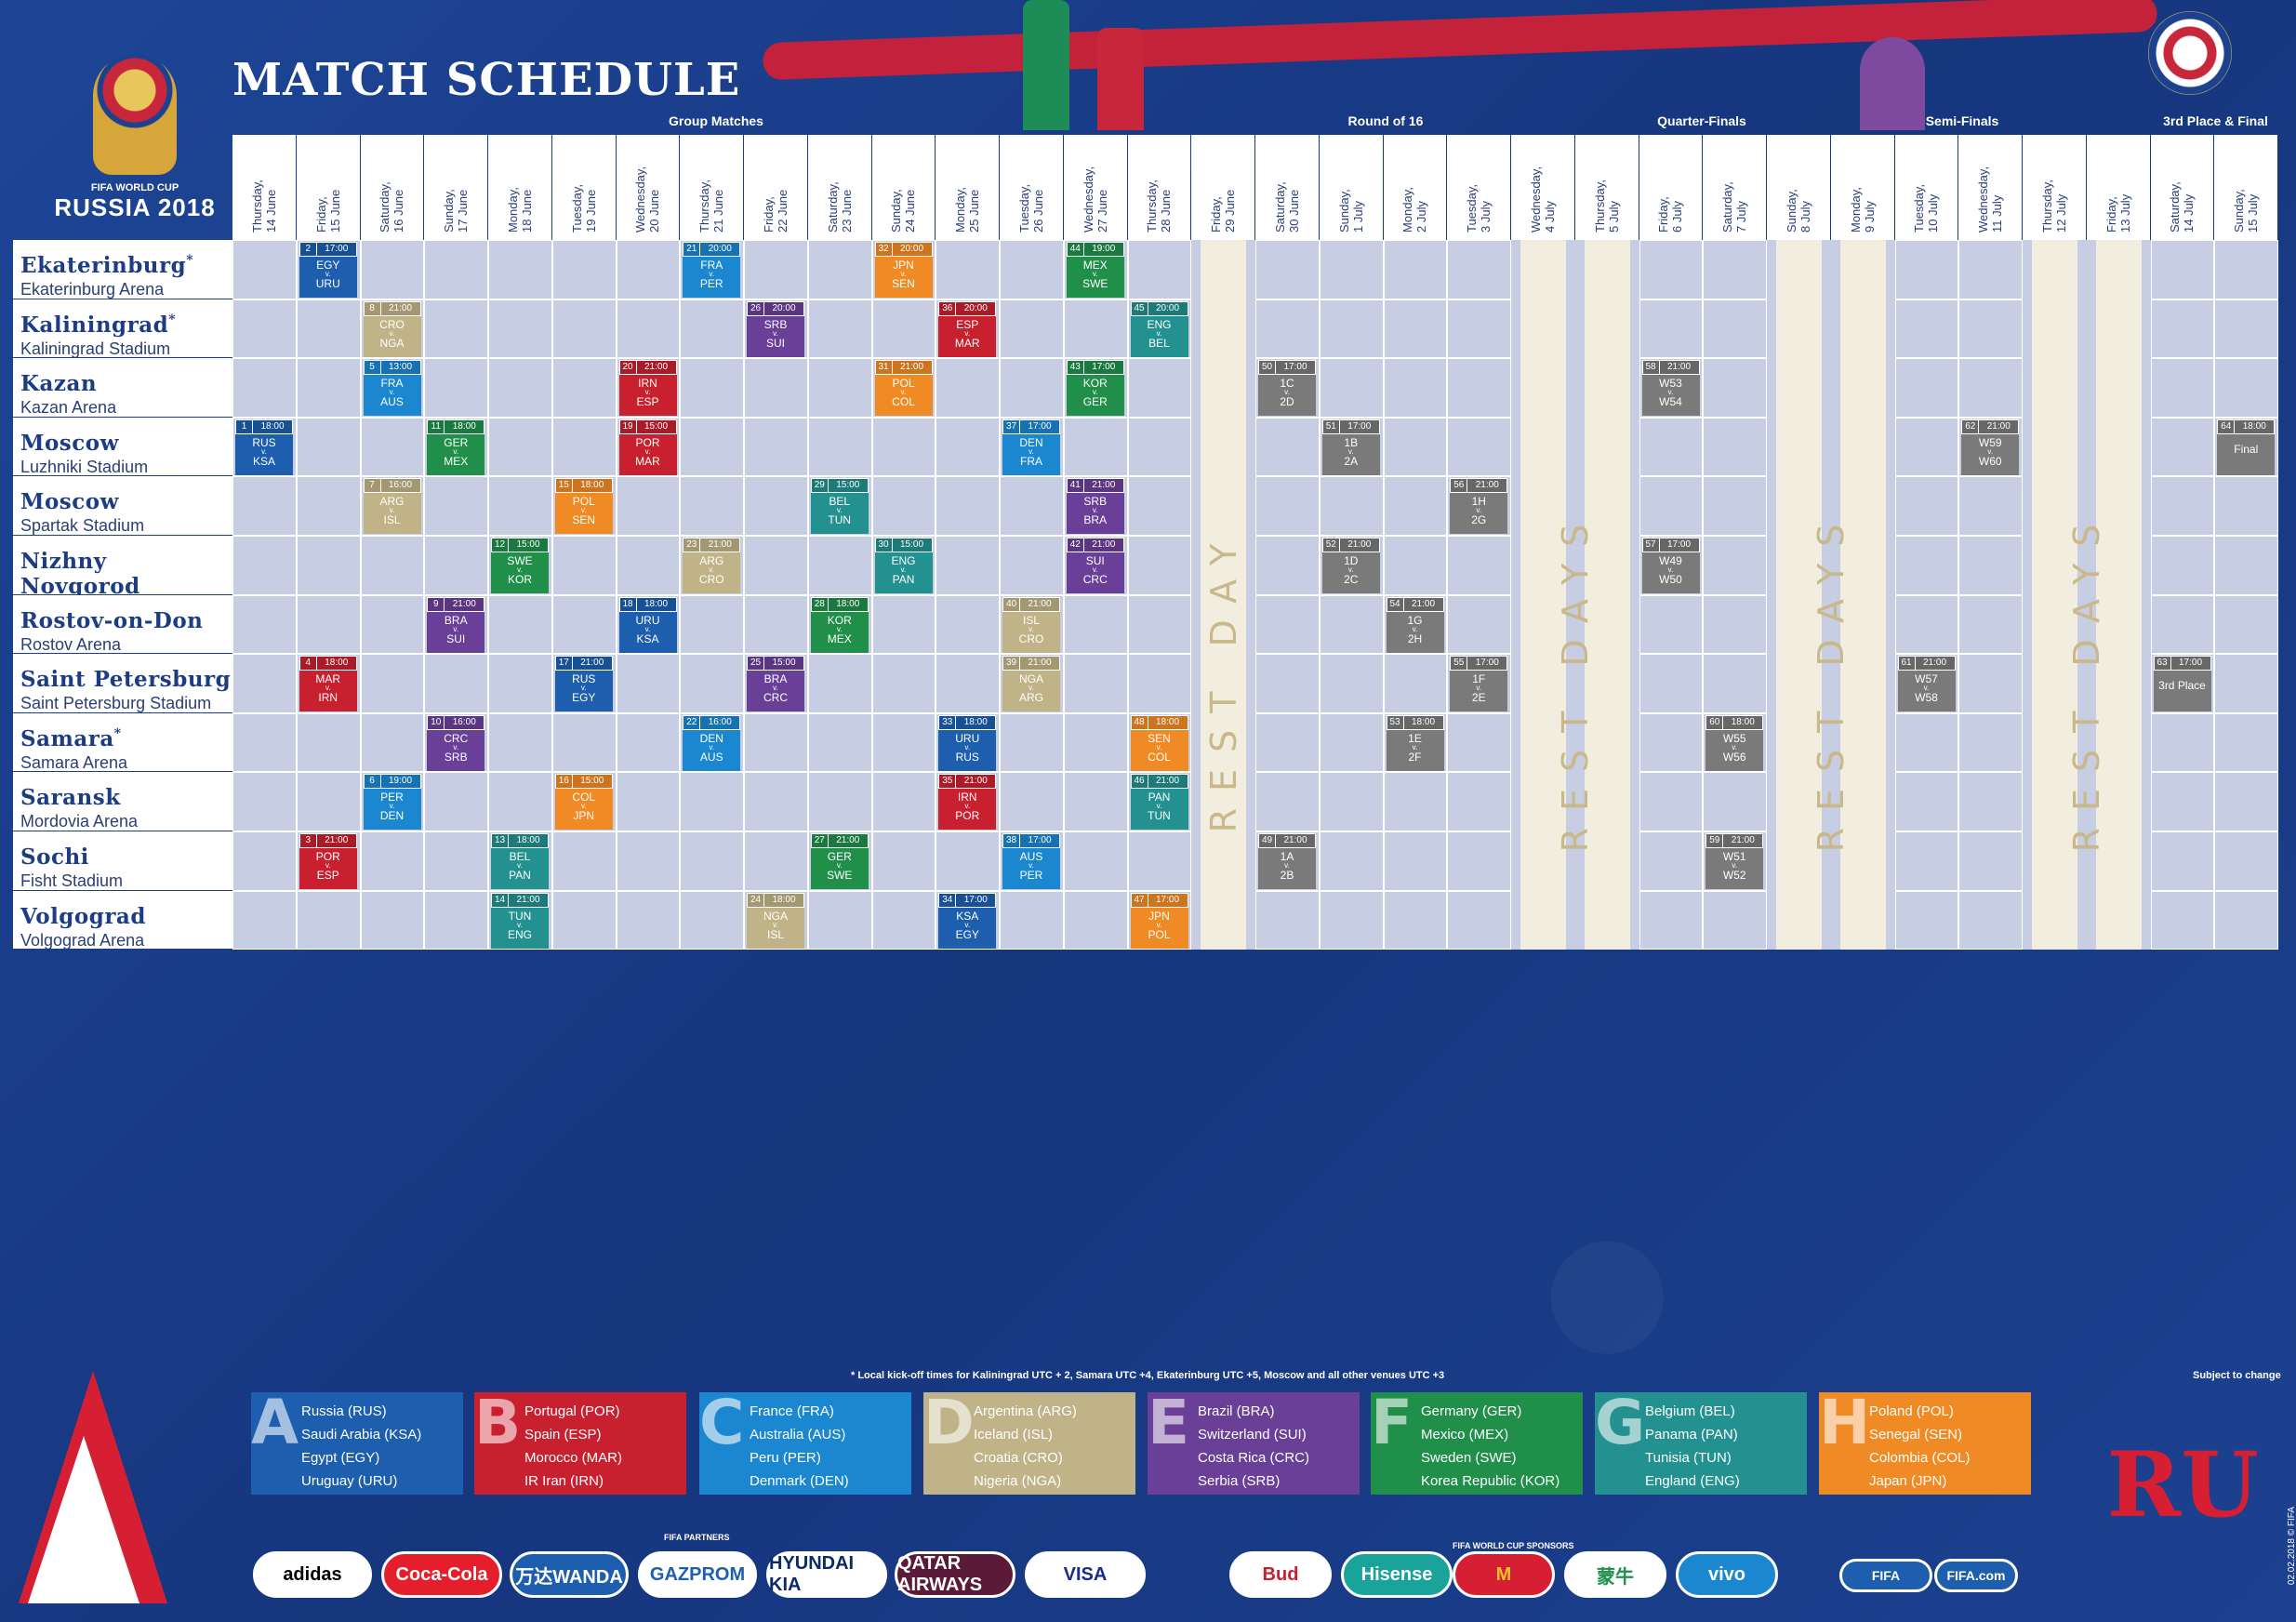  Describe the element at coordinates (712, 270) in the screenshot. I see `match-card: 21 20:00 FRA v. PER` at that location.